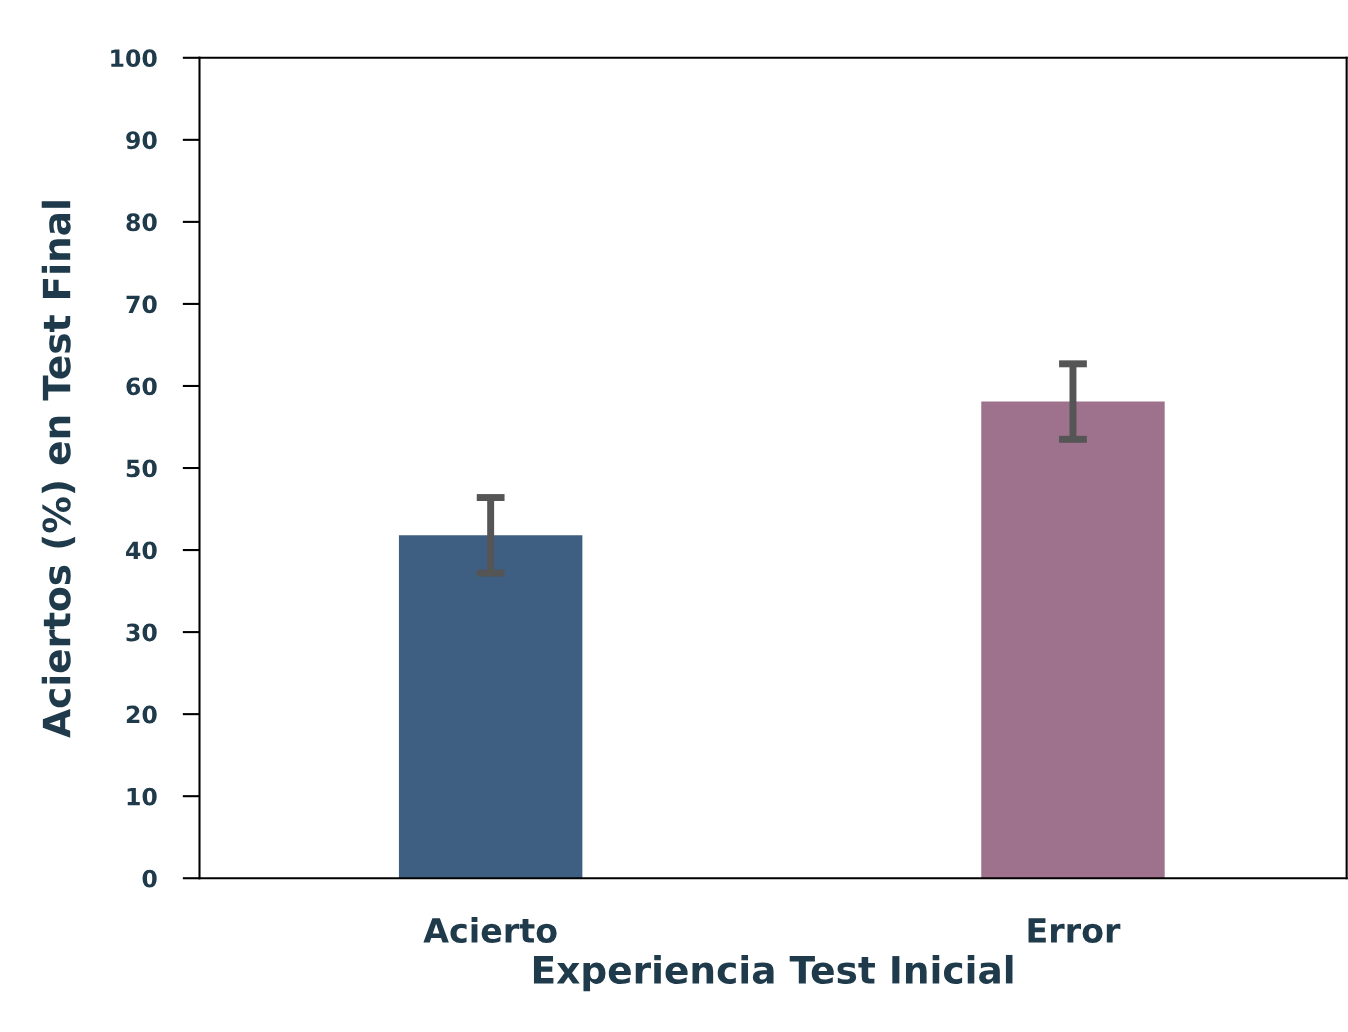 This screenshot has height=1032, width=1348. What do you see at coordinates (141, 468) in the screenshot?
I see `y-tick-label: 50` at bounding box center [141, 468].